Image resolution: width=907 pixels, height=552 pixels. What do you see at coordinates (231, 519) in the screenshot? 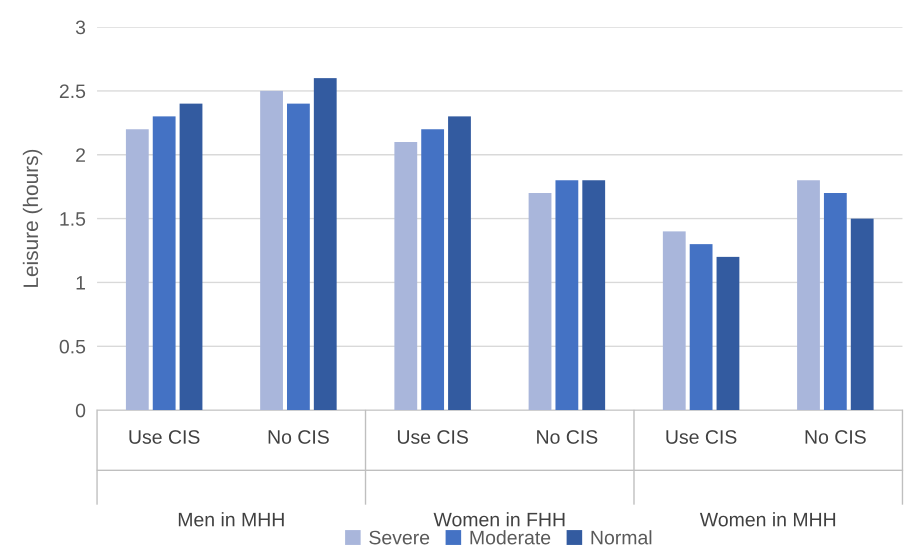
I see `text: Men in MHH` at bounding box center [231, 519].